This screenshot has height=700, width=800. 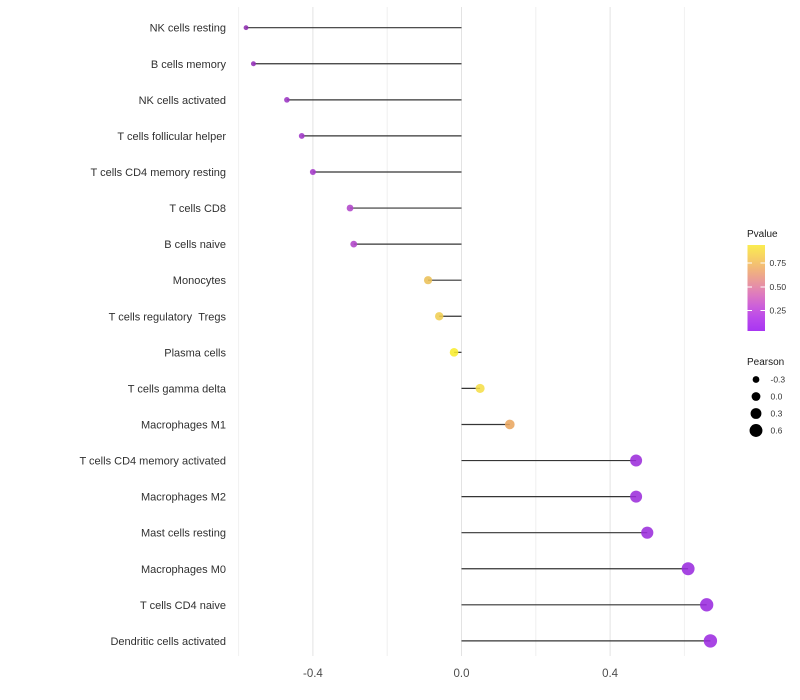 I want to click on lollipop-row: Plasma cells, so click(x=313, y=353).